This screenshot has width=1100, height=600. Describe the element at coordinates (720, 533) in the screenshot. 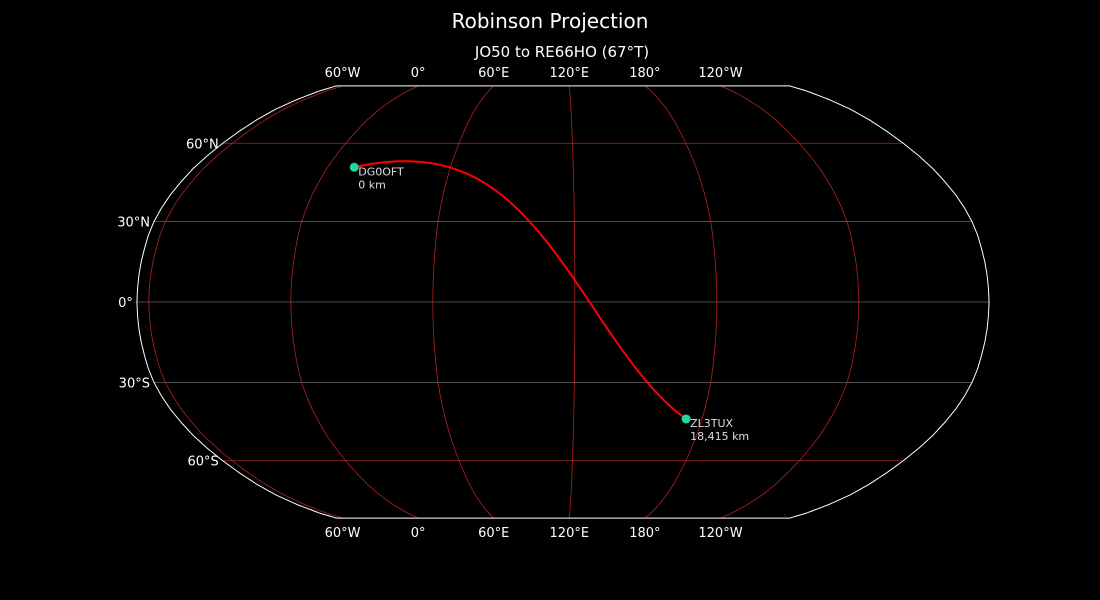

I see `longitude-label-bottom: 120°W` at that location.